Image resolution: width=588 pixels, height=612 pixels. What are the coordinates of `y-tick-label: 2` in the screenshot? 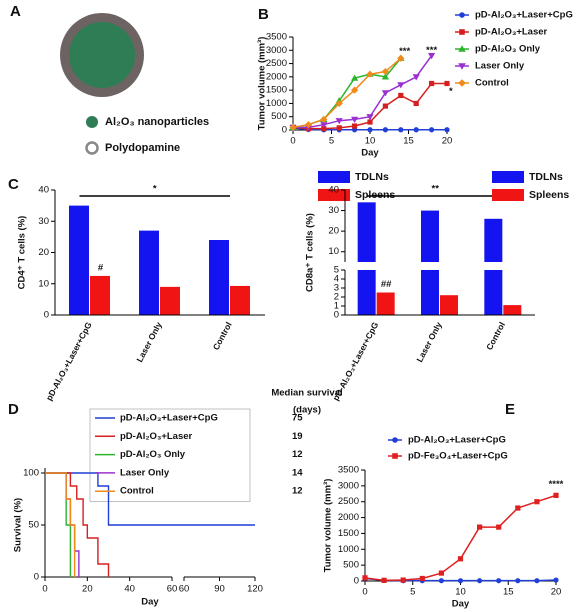 It's located at (336, 297).